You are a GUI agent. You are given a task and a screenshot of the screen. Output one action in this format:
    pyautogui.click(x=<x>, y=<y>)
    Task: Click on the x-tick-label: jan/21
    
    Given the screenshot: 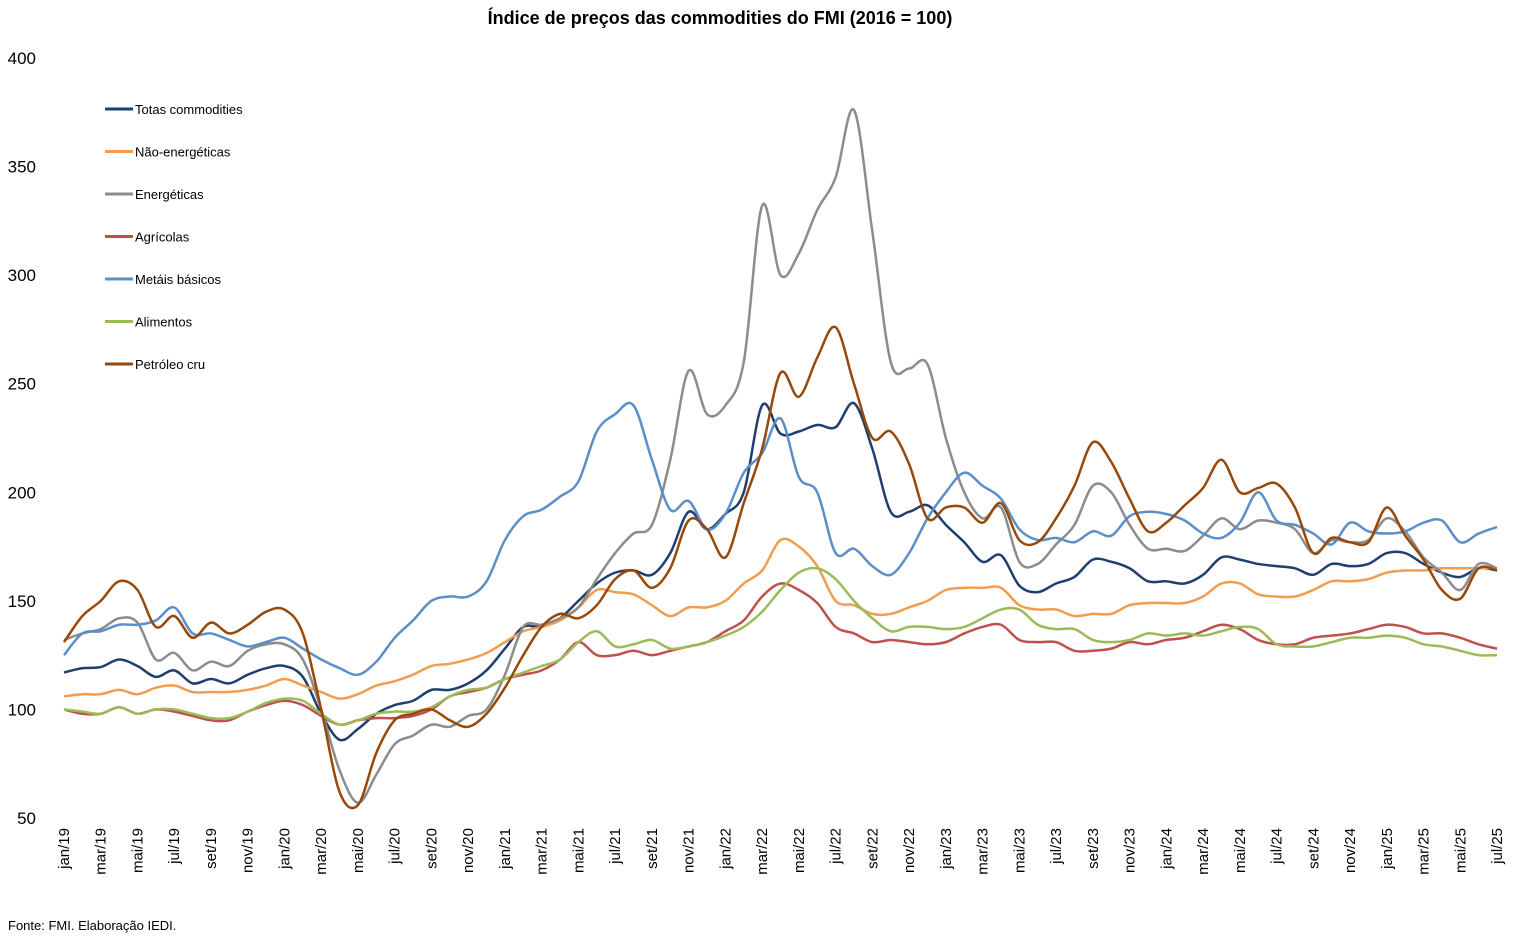 What is the action you would take?
    pyautogui.click(x=505, y=849)
    